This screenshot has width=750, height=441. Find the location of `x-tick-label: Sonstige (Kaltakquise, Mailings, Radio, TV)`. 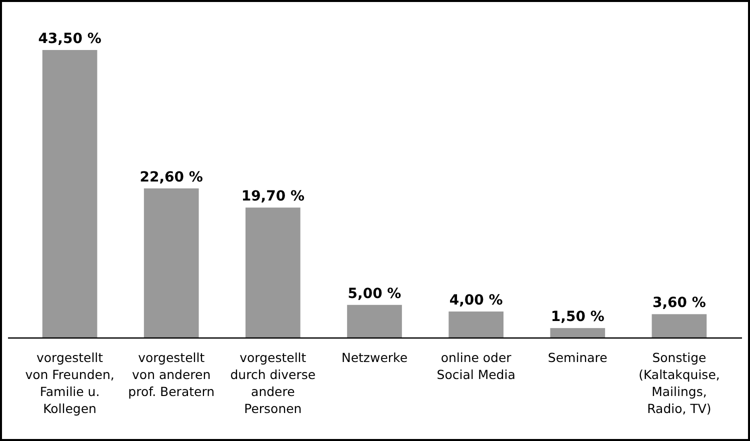

x-tick-label: Sonstige (Kaltakquise, Mailings, Radio, TV) is located at coordinates (679, 383).